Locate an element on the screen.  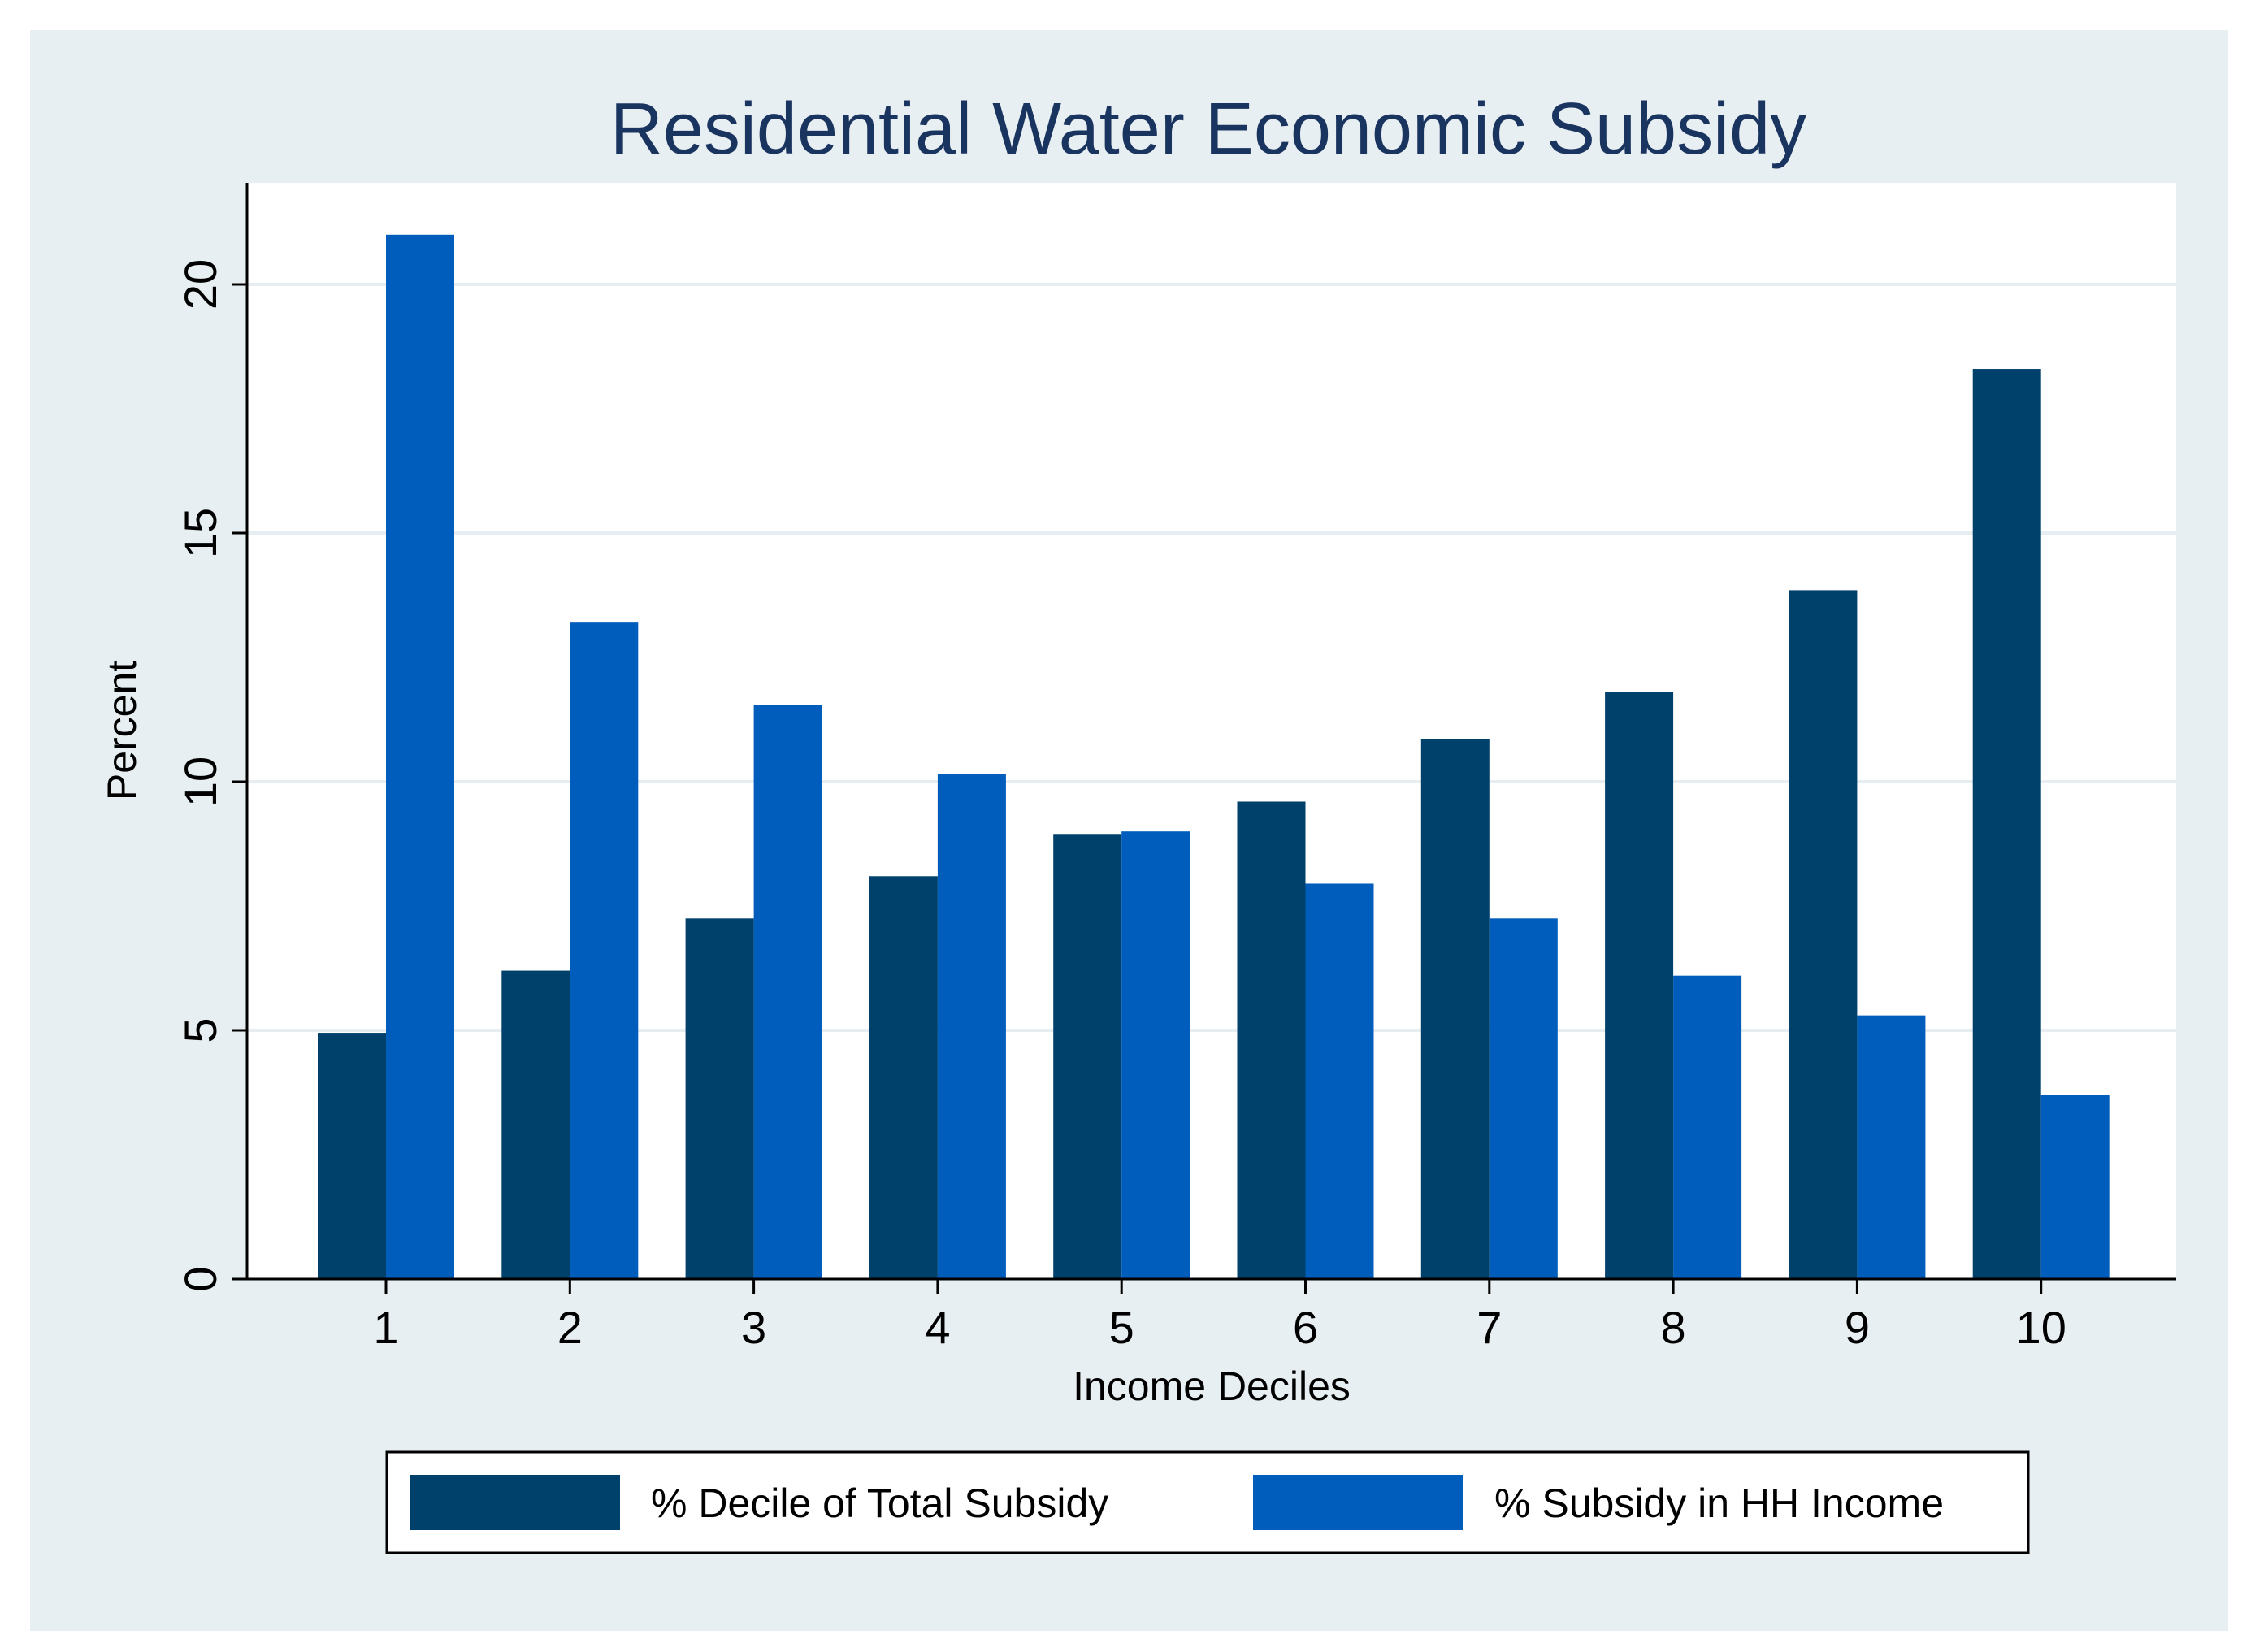
x-ticks: 1 2 3 4 5 6 7 8 9 10 is located at coordinates (1219, 1316).